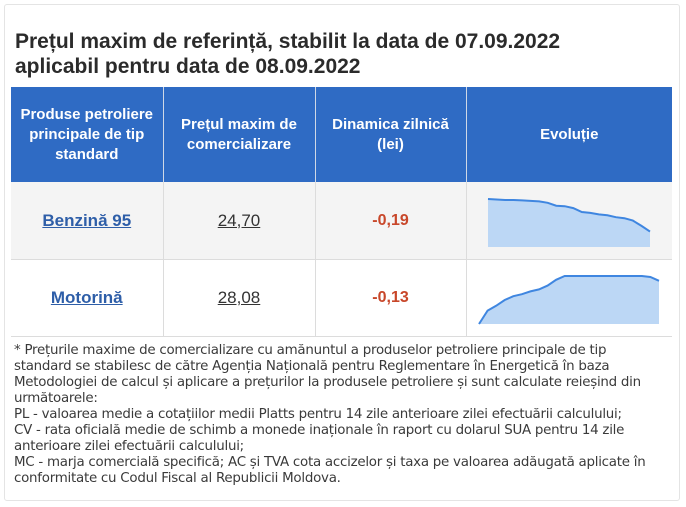  I want to click on header-delta: Dinamica zilnică (lei), so click(391, 134).